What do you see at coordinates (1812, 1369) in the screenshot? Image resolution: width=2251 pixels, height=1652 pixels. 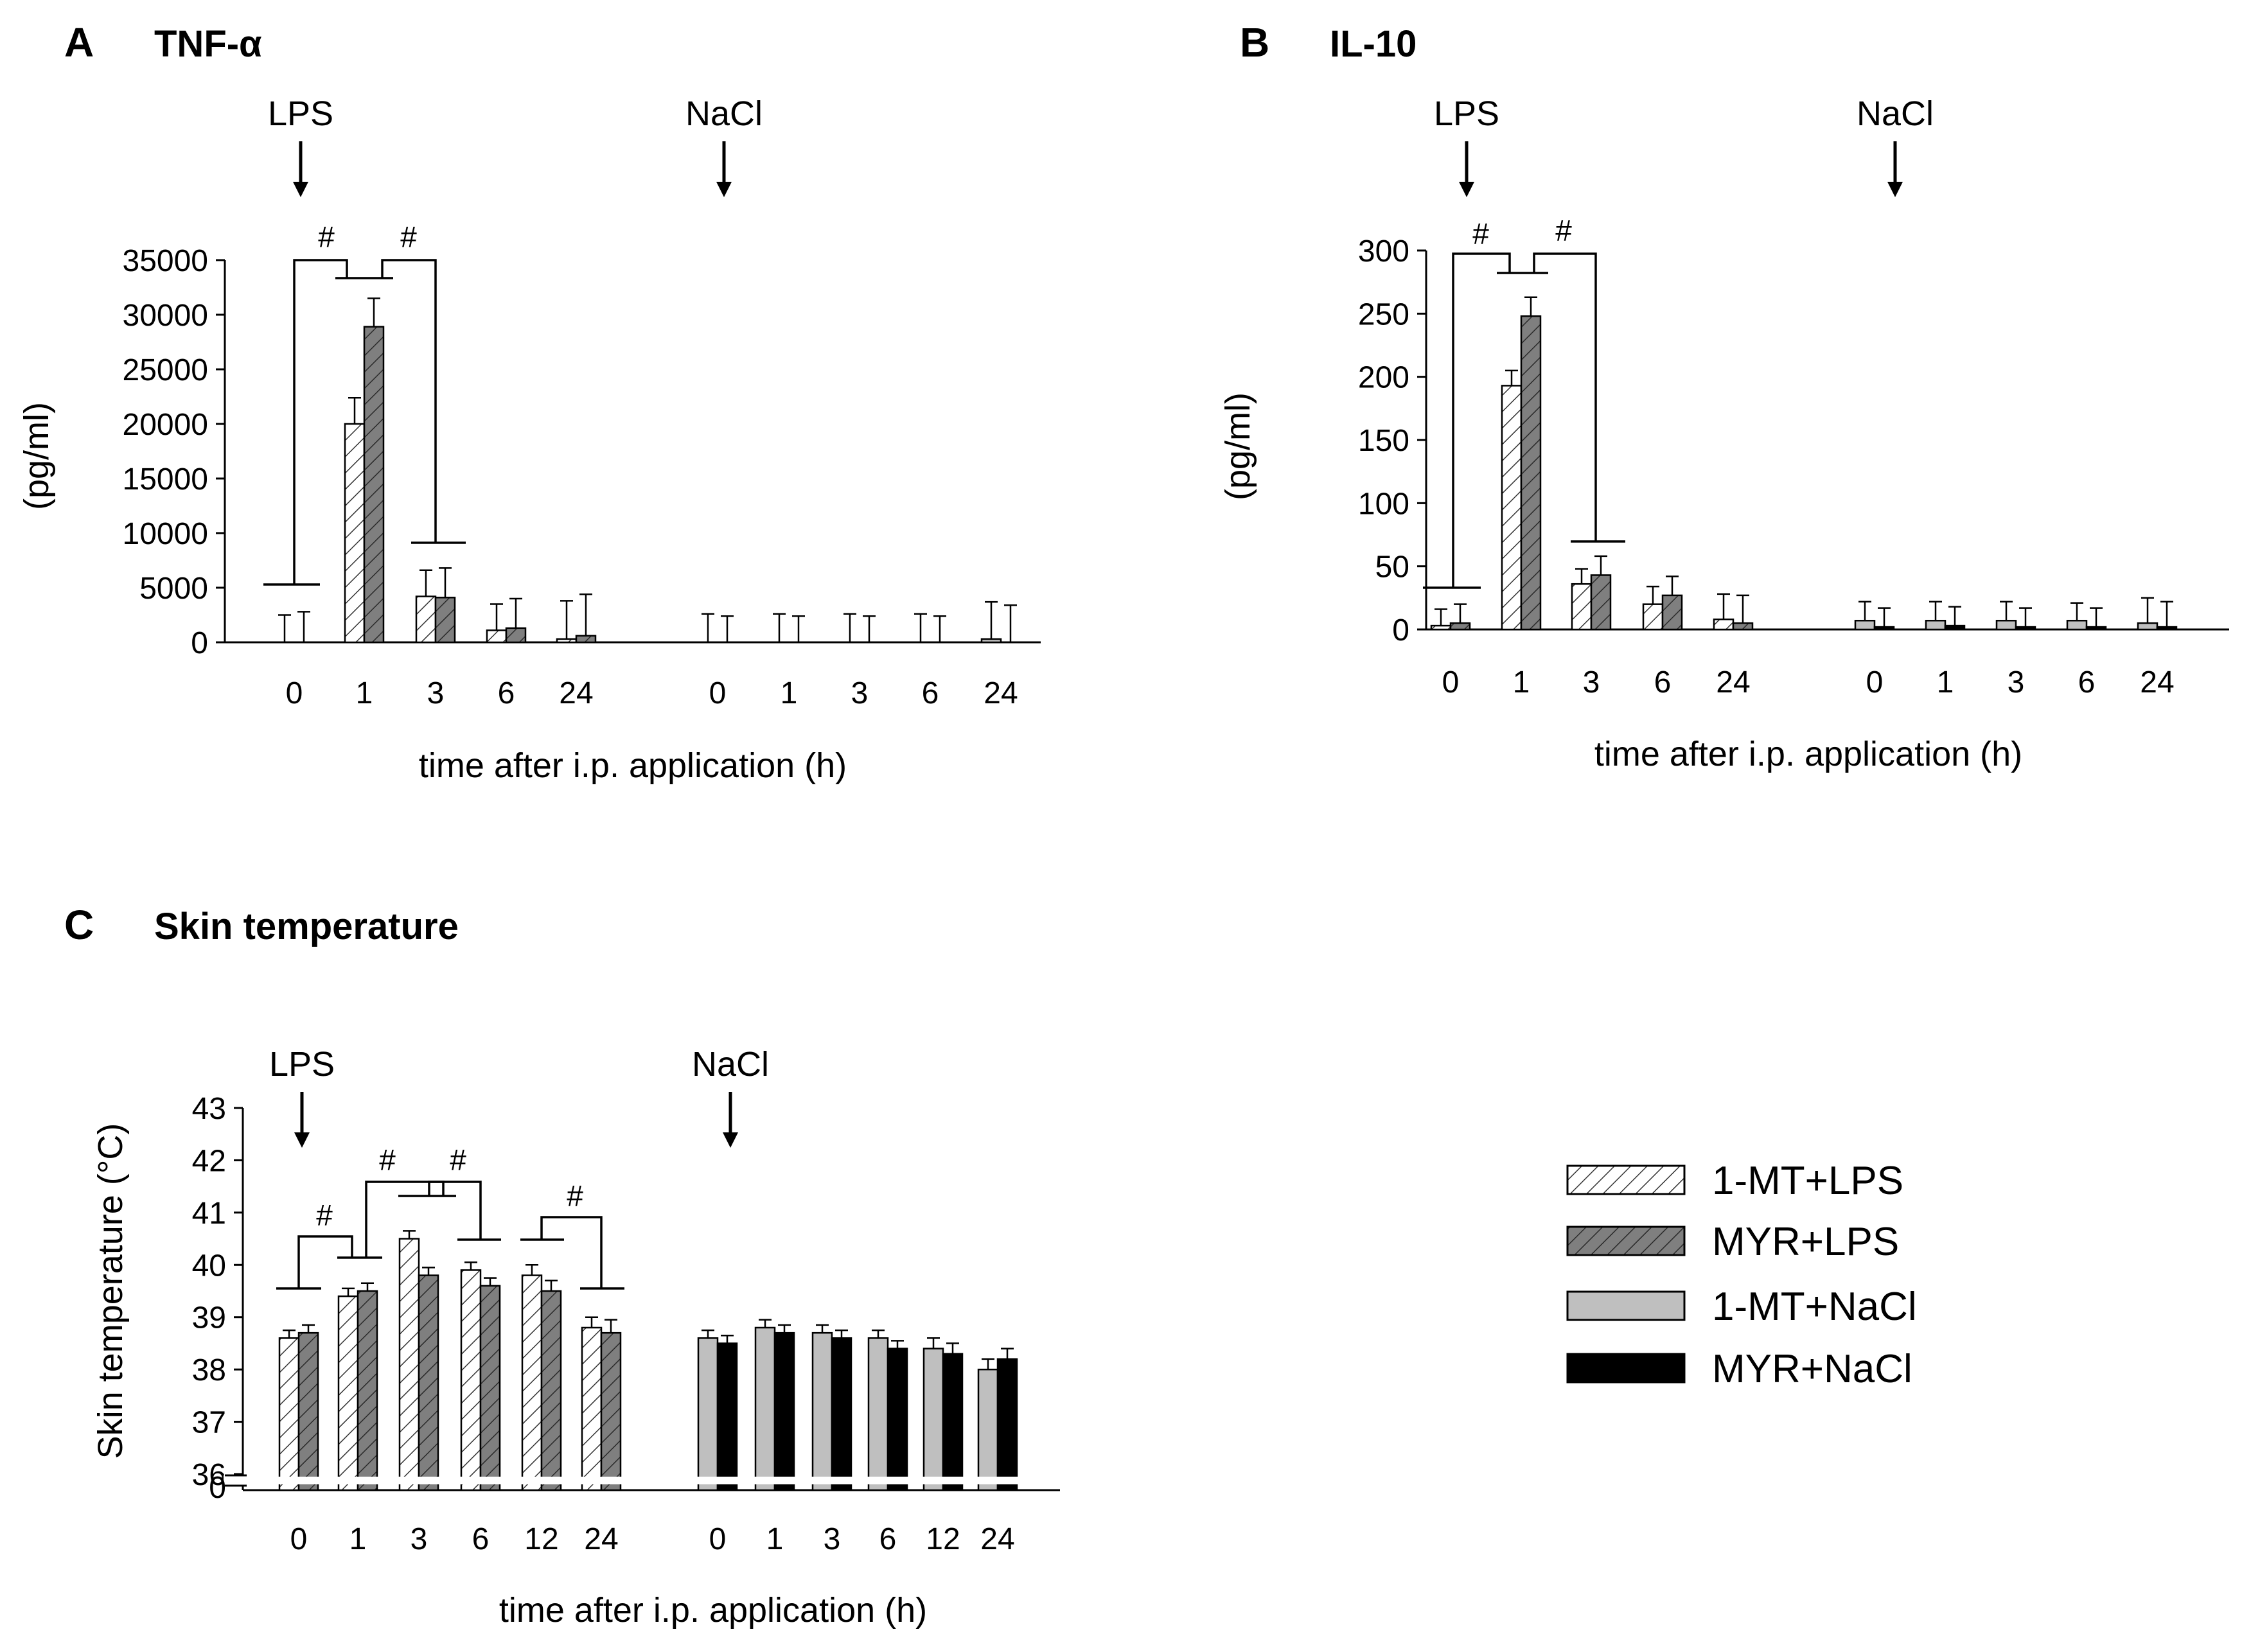 I see `legend-label: MYR+NaCl` at bounding box center [1812, 1369].